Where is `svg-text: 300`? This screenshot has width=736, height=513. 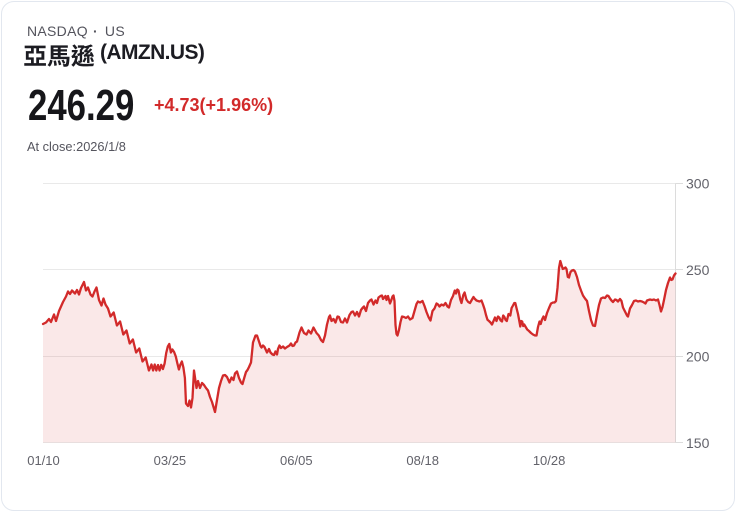
svg-text: 300 is located at coordinates (698, 184).